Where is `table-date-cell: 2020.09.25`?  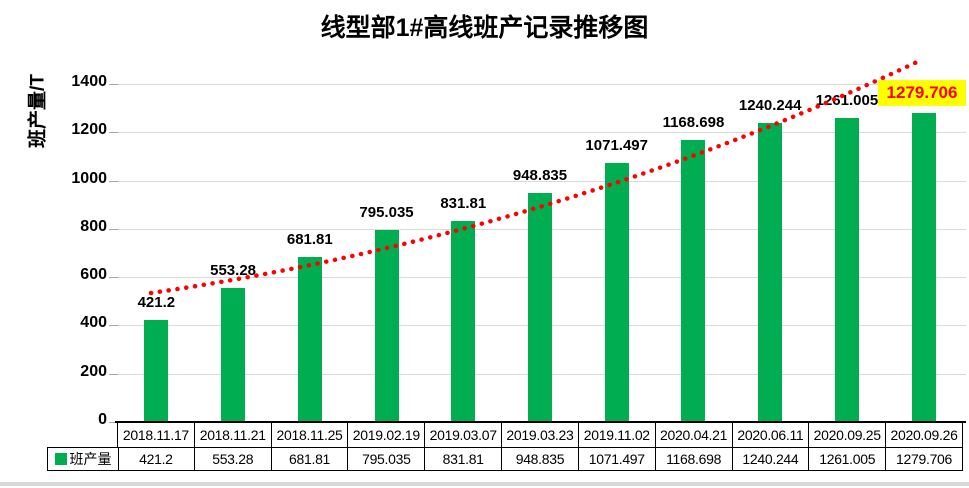 table-date-cell: 2020.09.25 is located at coordinates (847, 434).